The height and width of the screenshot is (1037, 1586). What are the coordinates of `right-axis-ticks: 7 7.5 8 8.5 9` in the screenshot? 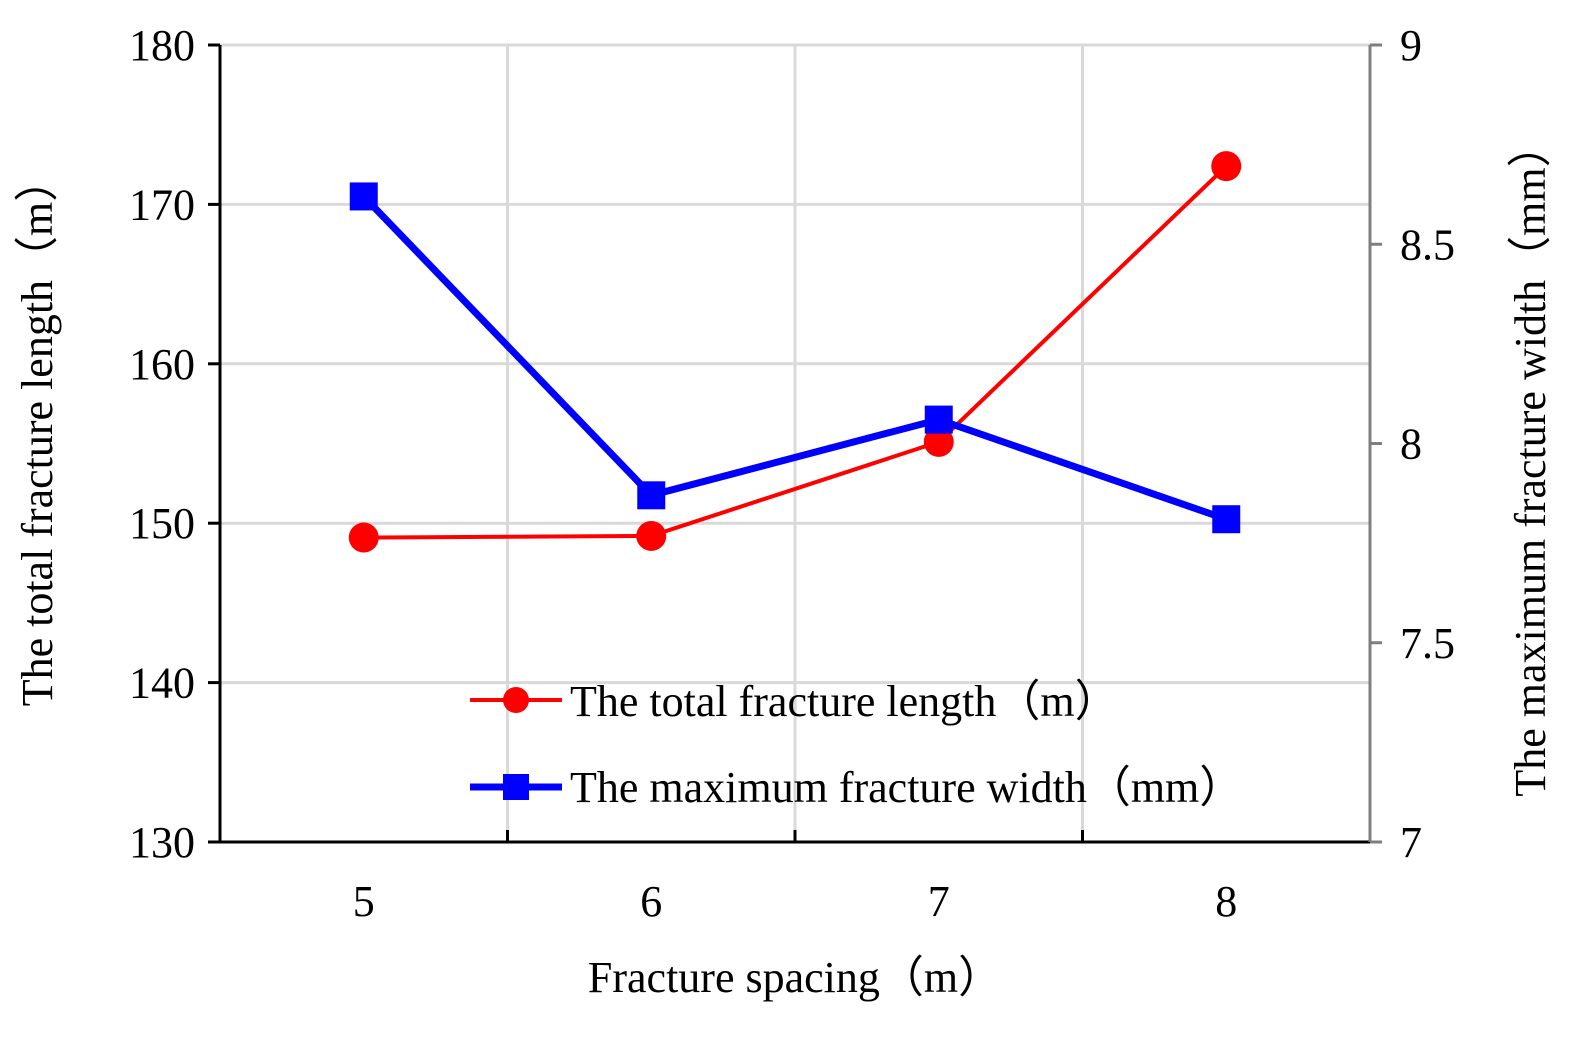 It's located at (1412, 444).